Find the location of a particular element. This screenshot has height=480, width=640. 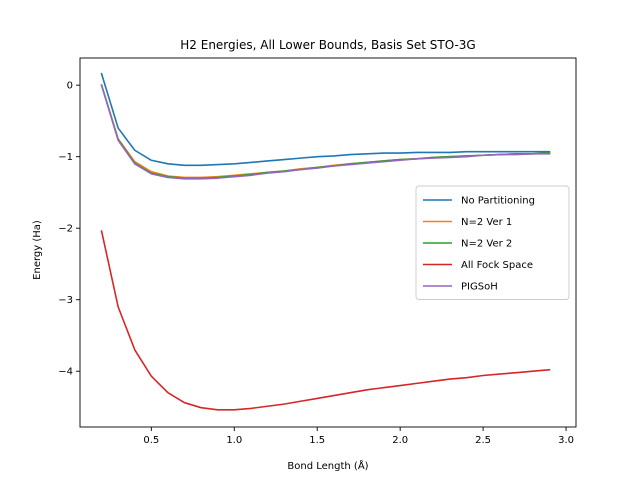

x-tick-label: 2.5 is located at coordinates (483, 440).